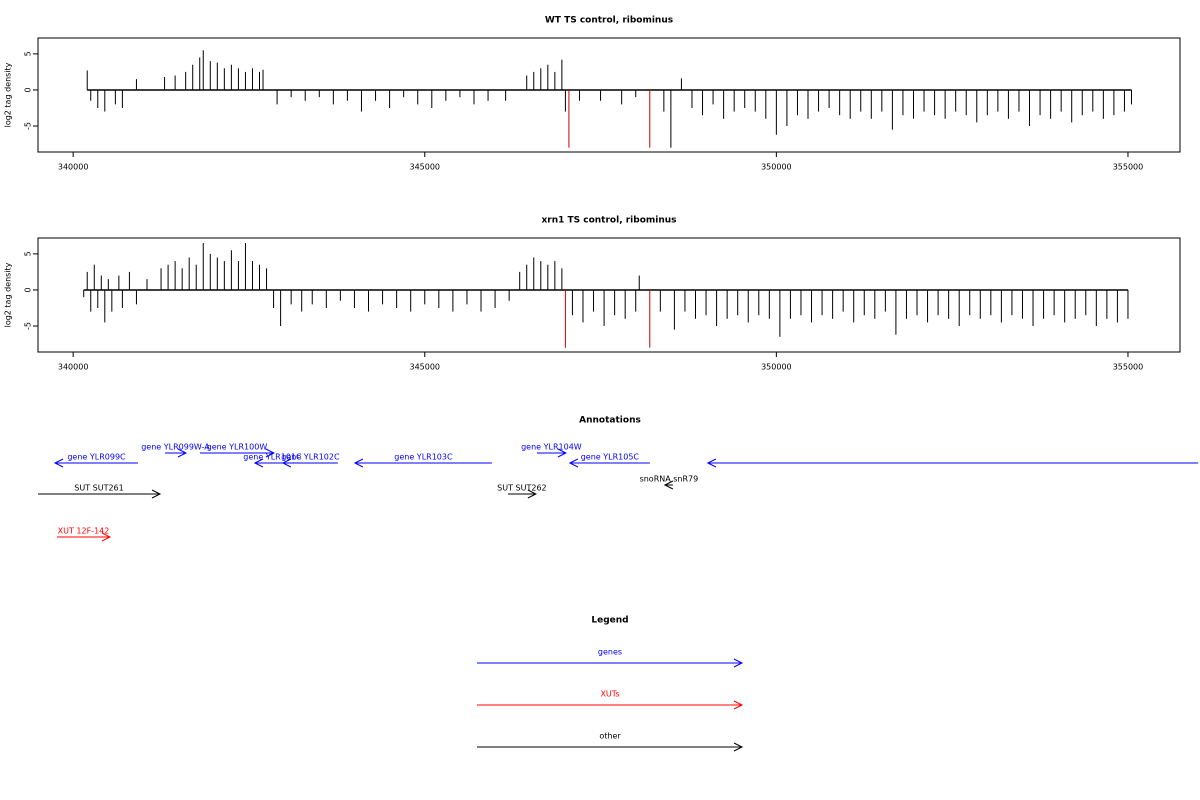  I want to click on feature: gene YLR099C, so click(95, 460).